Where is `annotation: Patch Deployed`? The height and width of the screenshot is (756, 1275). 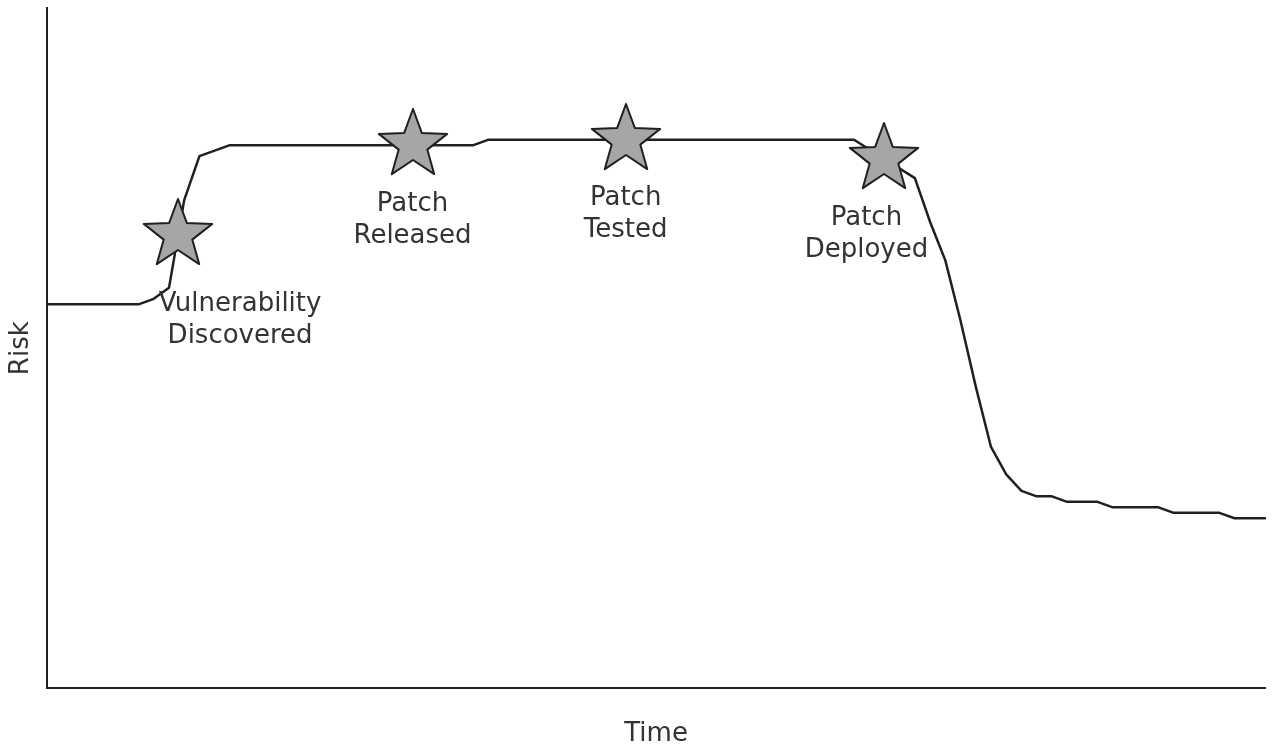 annotation: Patch Deployed is located at coordinates (866, 231).